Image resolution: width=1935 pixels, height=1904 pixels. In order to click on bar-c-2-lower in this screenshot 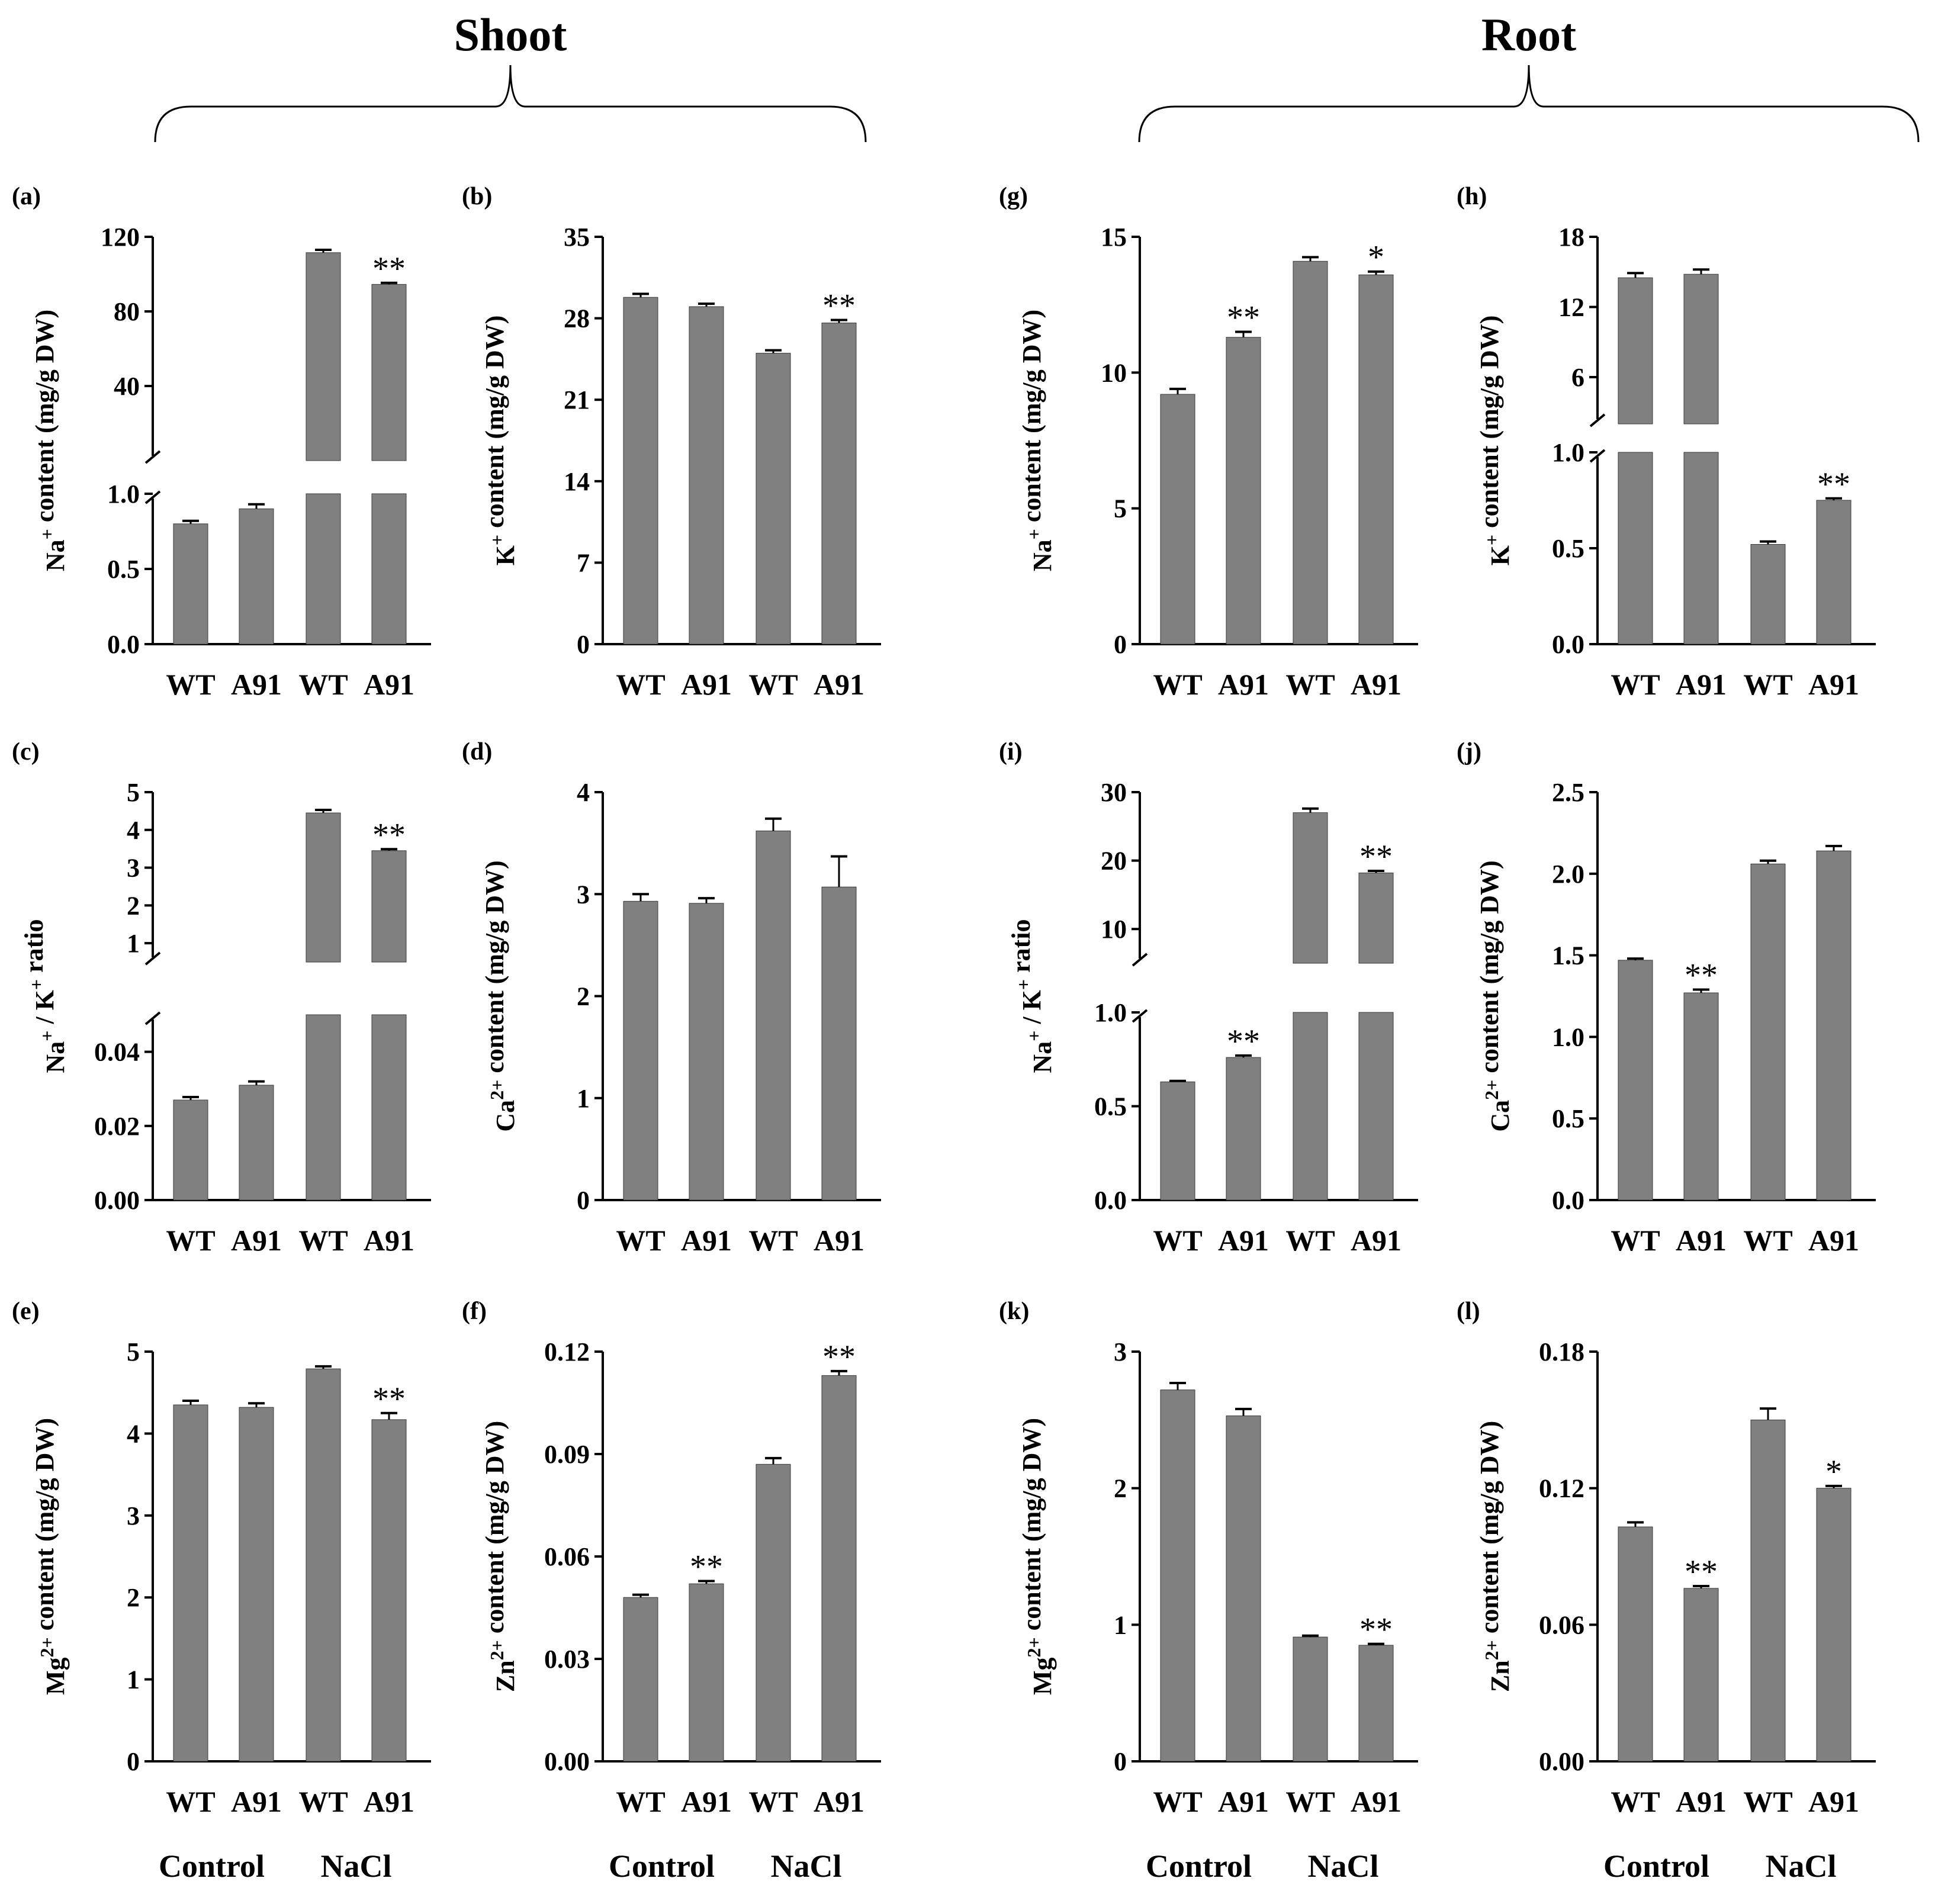, I will do `click(323, 1107)`.